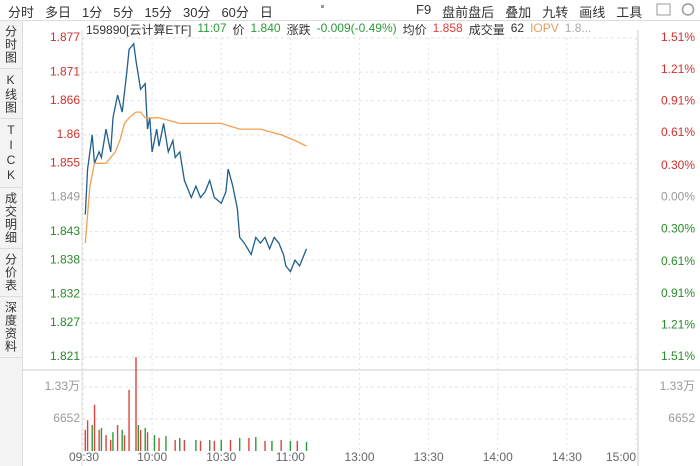 The image size is (700, 466). I want to click on x-tick-label: 09:30, so click(84, 457).